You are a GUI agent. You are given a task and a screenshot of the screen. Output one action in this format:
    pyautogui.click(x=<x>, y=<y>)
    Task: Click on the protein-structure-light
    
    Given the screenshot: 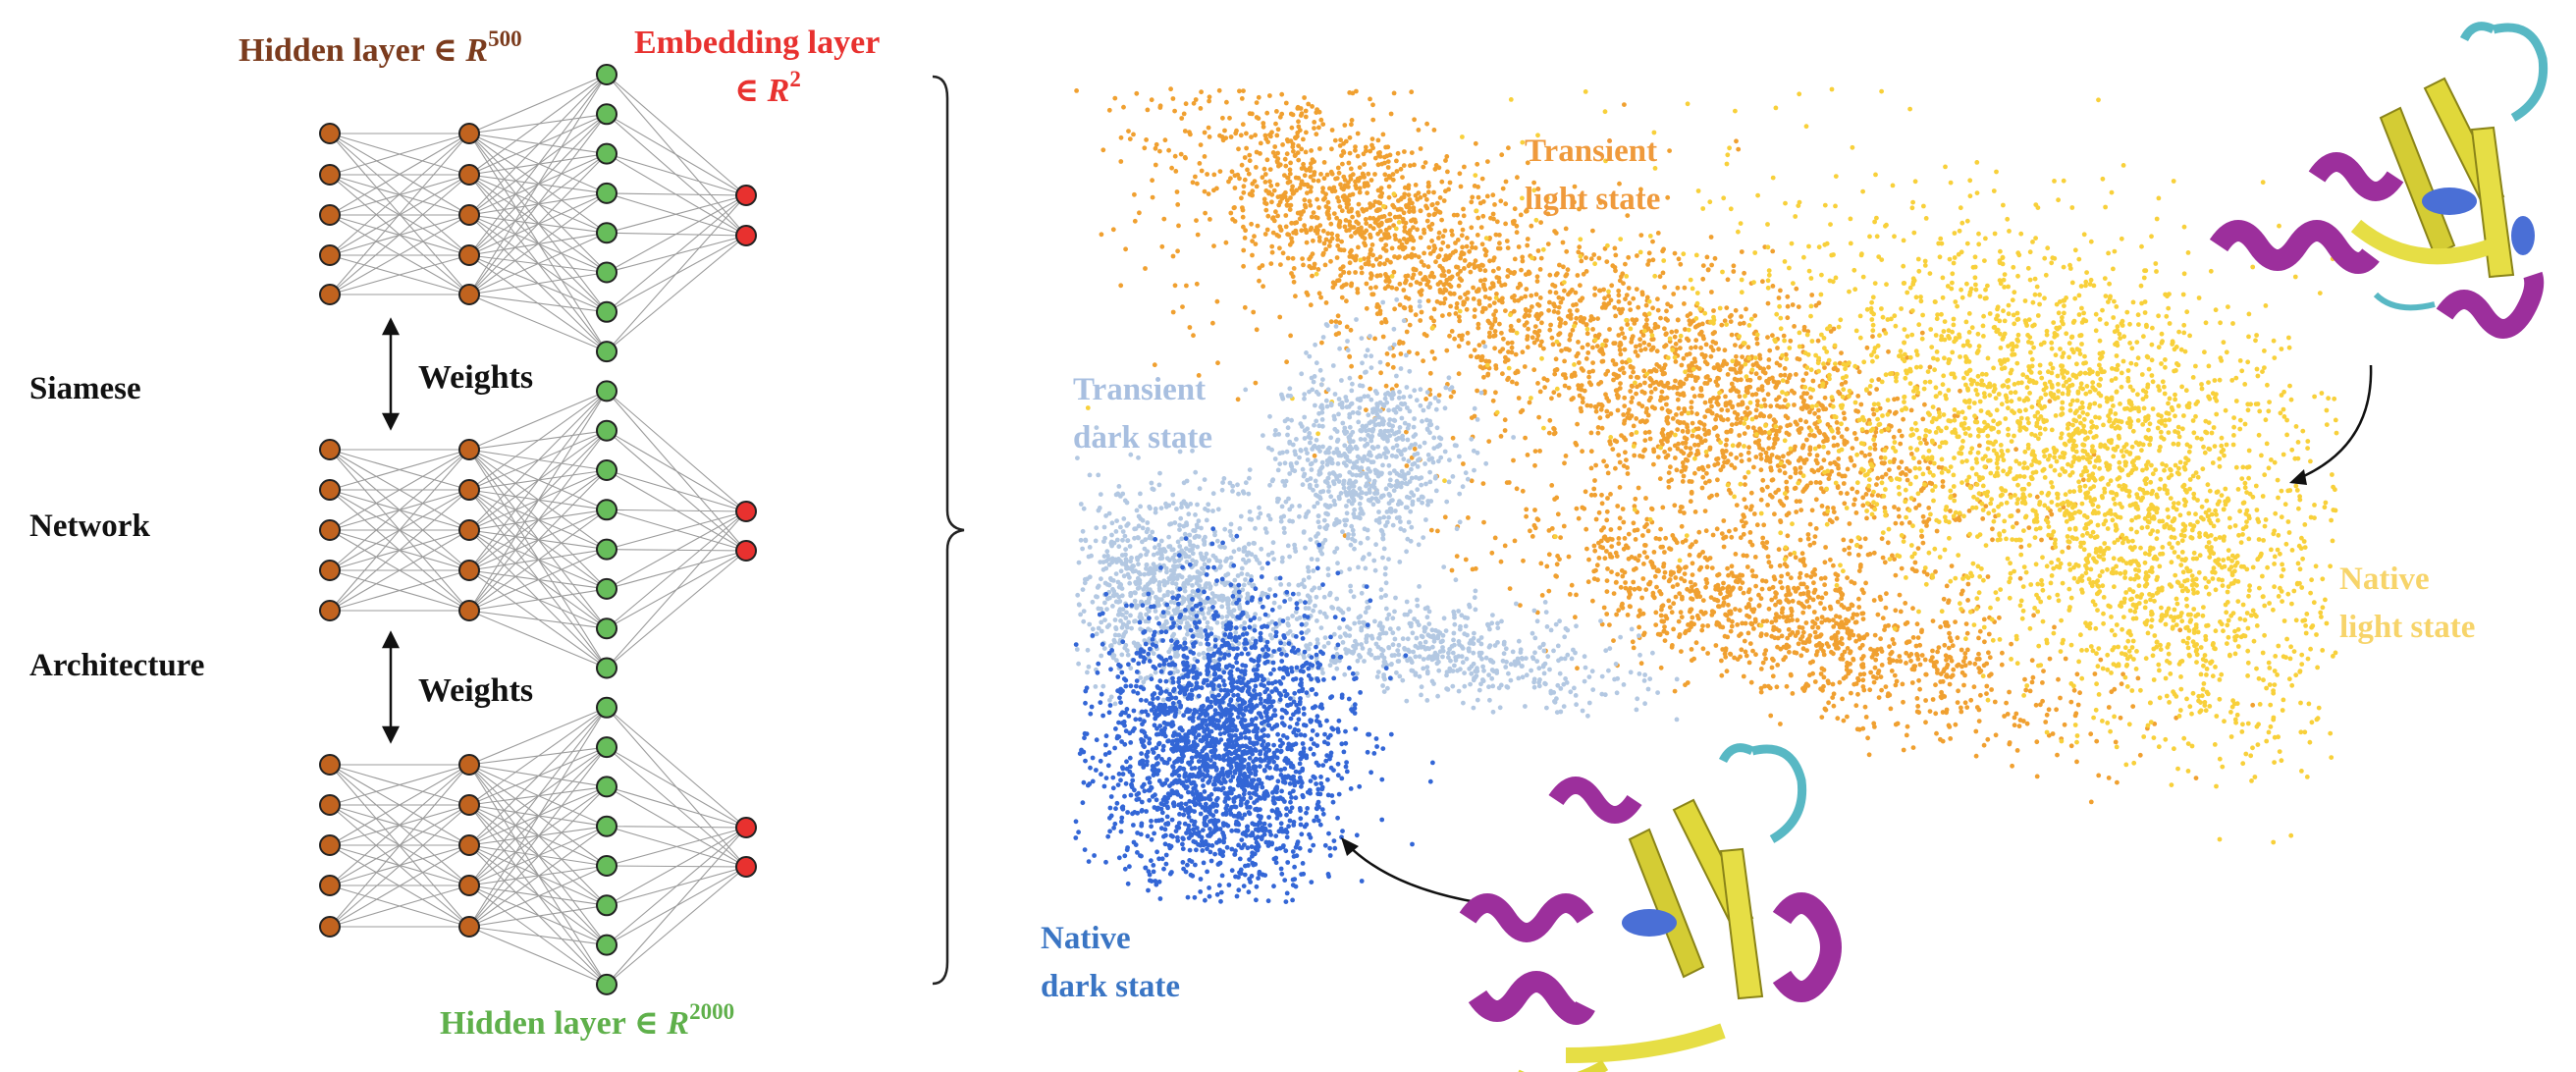 What is the action you would take?
    pyautogui.click(x=2379, y=180)
    